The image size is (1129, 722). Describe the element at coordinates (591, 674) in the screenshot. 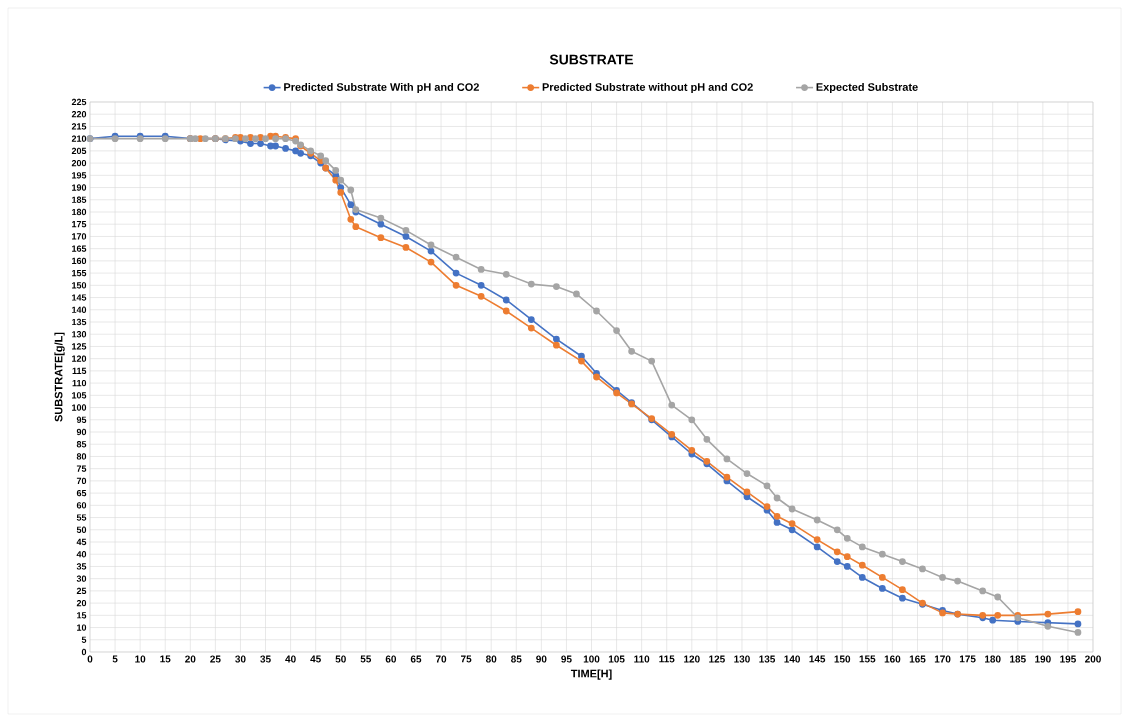

I see `x-axis-title: TIME[H]` at that location.